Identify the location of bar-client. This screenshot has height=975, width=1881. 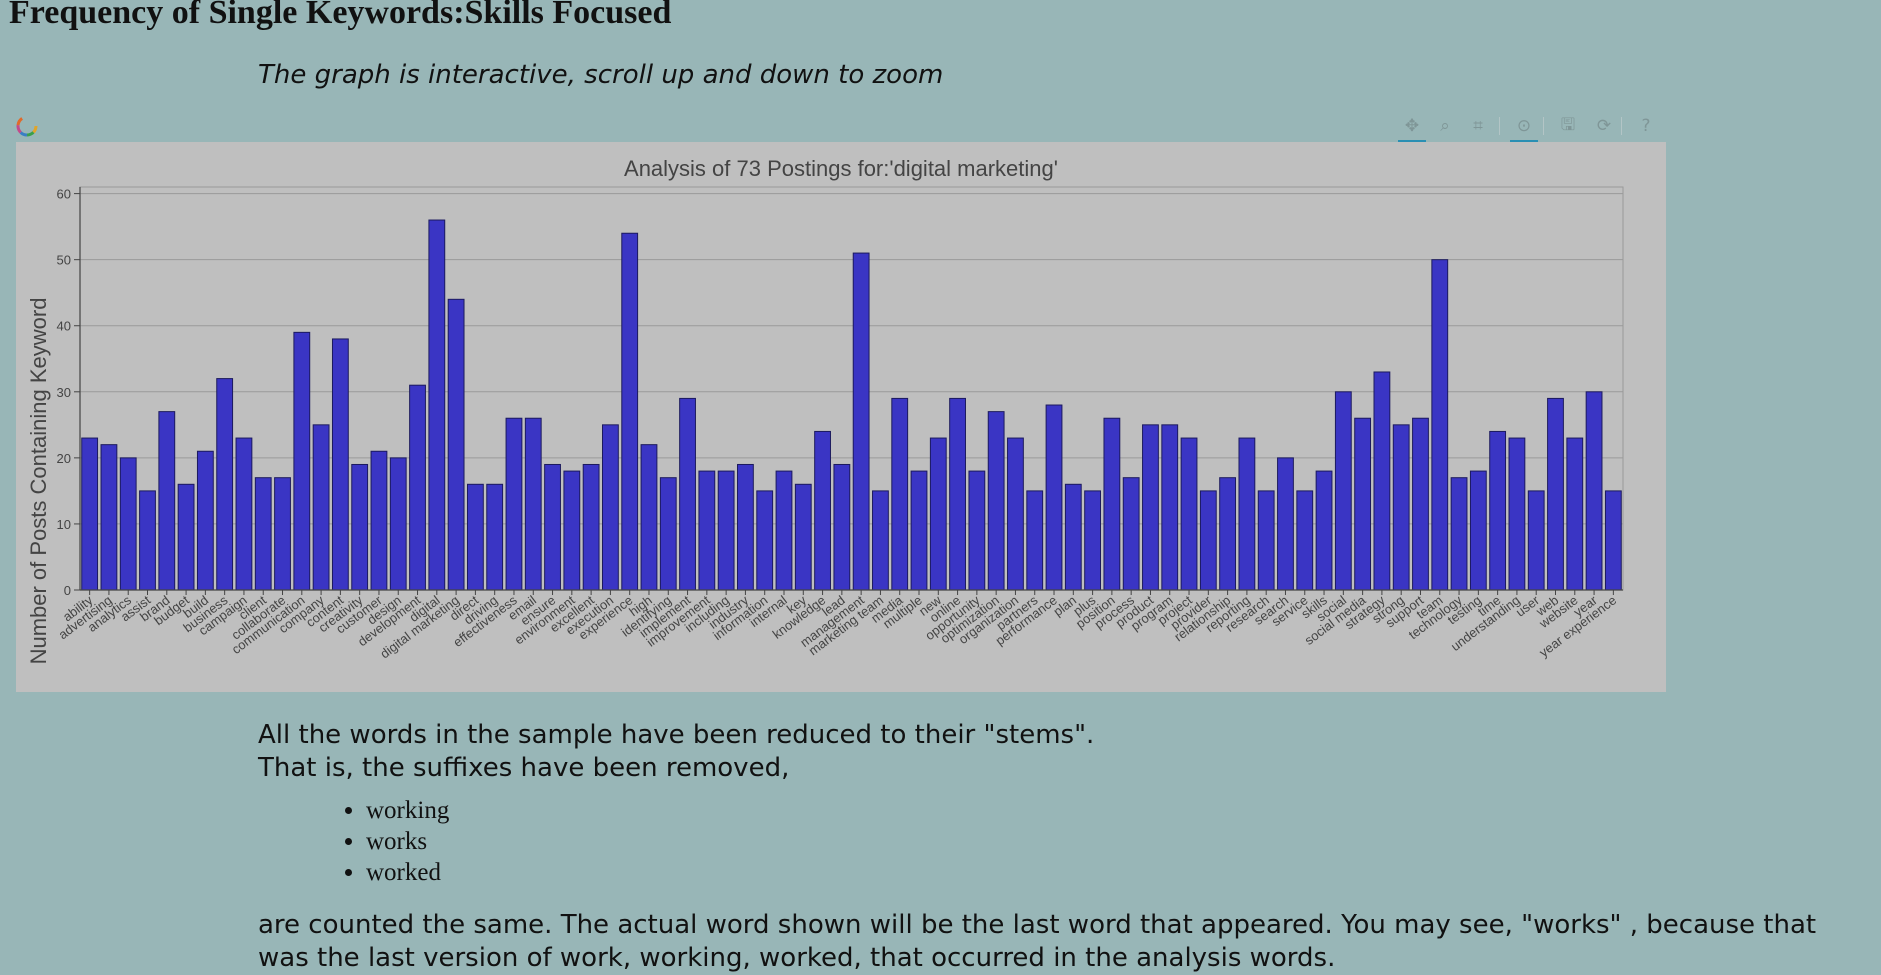
(263, 534).